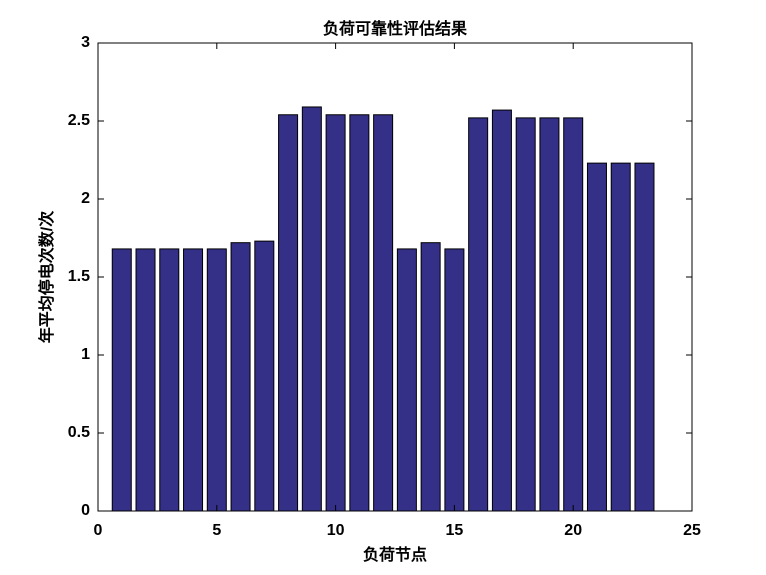 The width and height of the screenshot is (766, 575). What do you see at coordinates (79, 276) in the screenshot?
I see `y-tick-label: 1.5` at bounding box center [79, 276].